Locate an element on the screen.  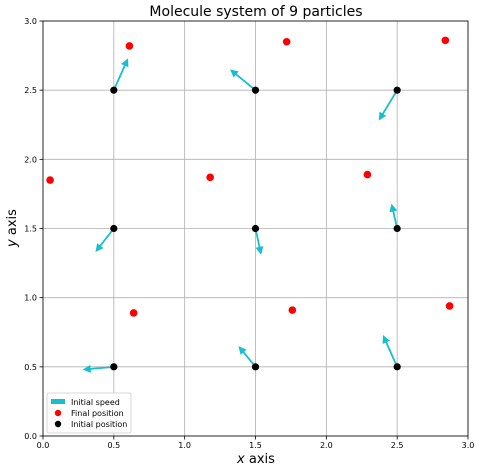
chart-title: Molecule system of 9 particles is located at coordinates (255, 12).